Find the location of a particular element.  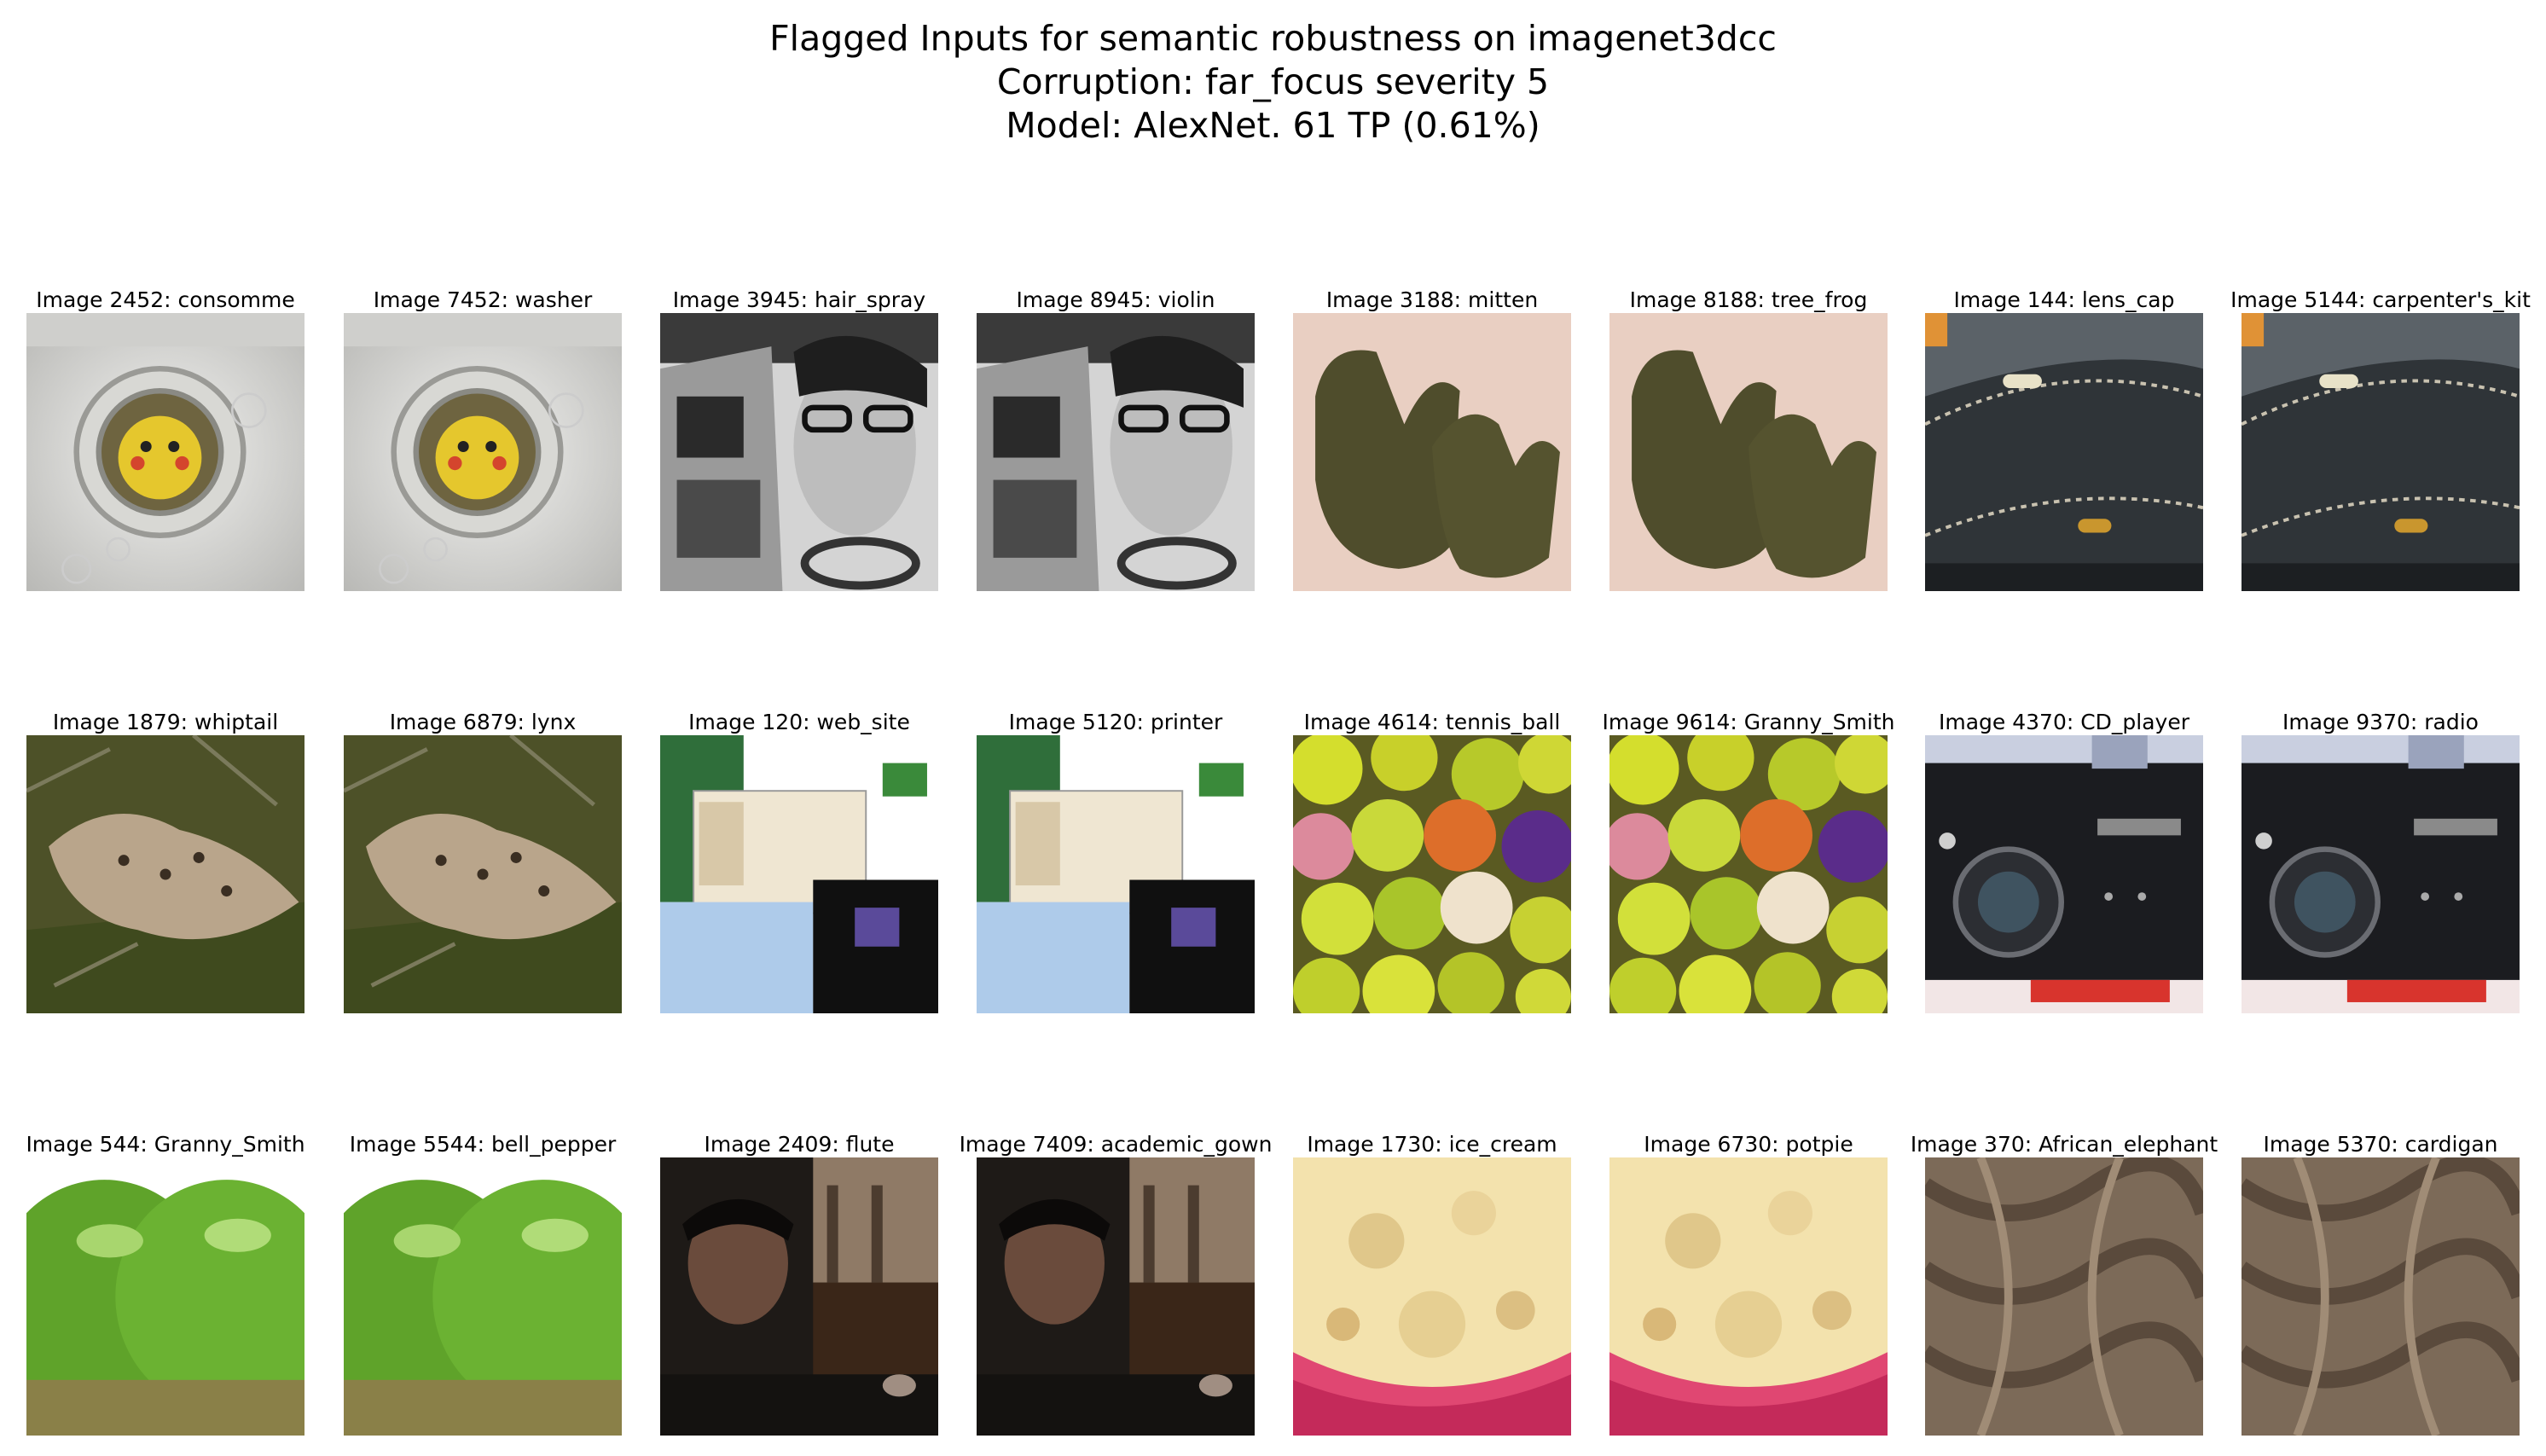

image-caption: Image 4370: CD_player is located at coordinates (2064, 722).